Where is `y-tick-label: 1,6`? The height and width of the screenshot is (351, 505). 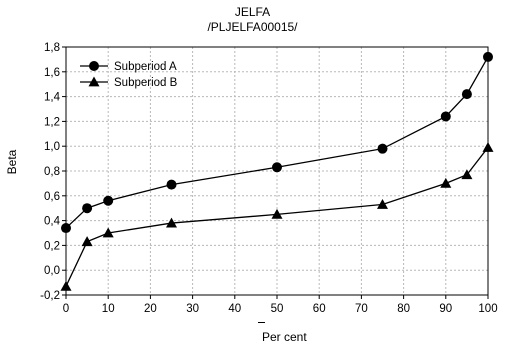
y-tick-label: 1,6 is located at coordinates (52, 73).